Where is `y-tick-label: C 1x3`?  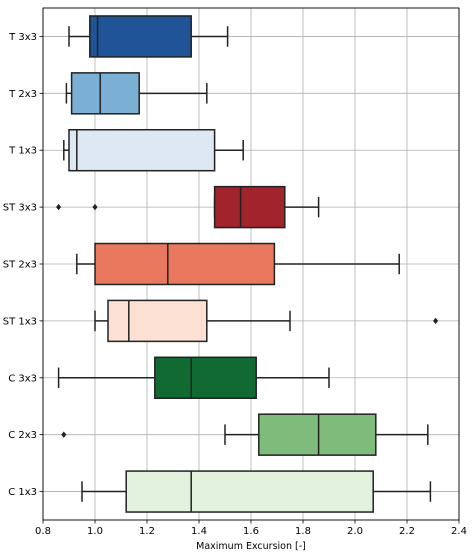
y-tick-label: C 1x3 is located at coordinates (22, 492).